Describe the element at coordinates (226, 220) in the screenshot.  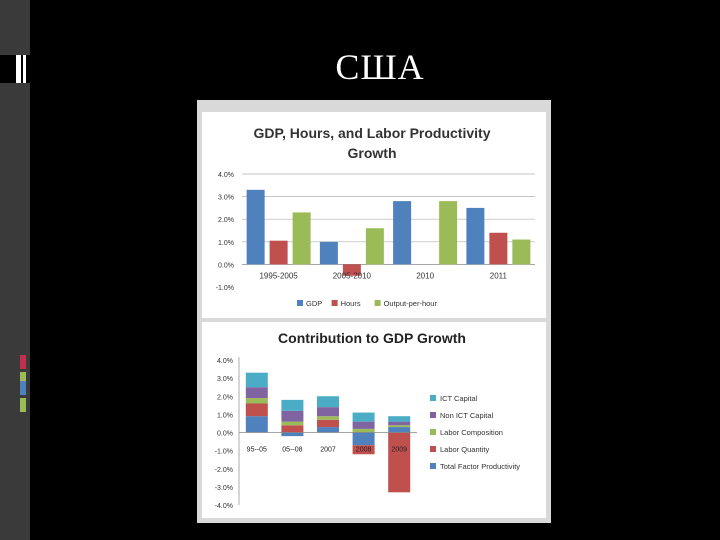
I see `chart1-ytick: 2.0%` at that location.